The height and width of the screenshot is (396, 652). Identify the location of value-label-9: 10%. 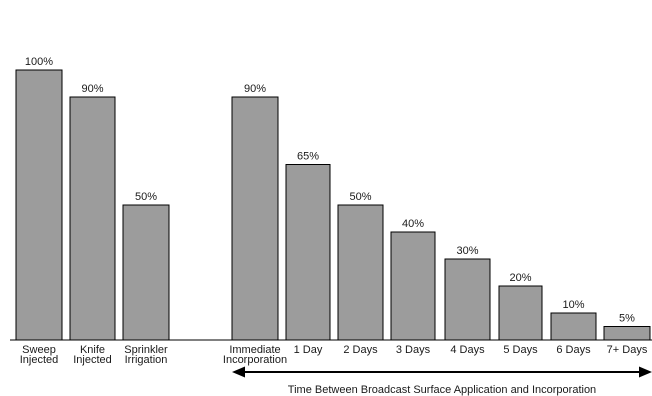
(573, 305).